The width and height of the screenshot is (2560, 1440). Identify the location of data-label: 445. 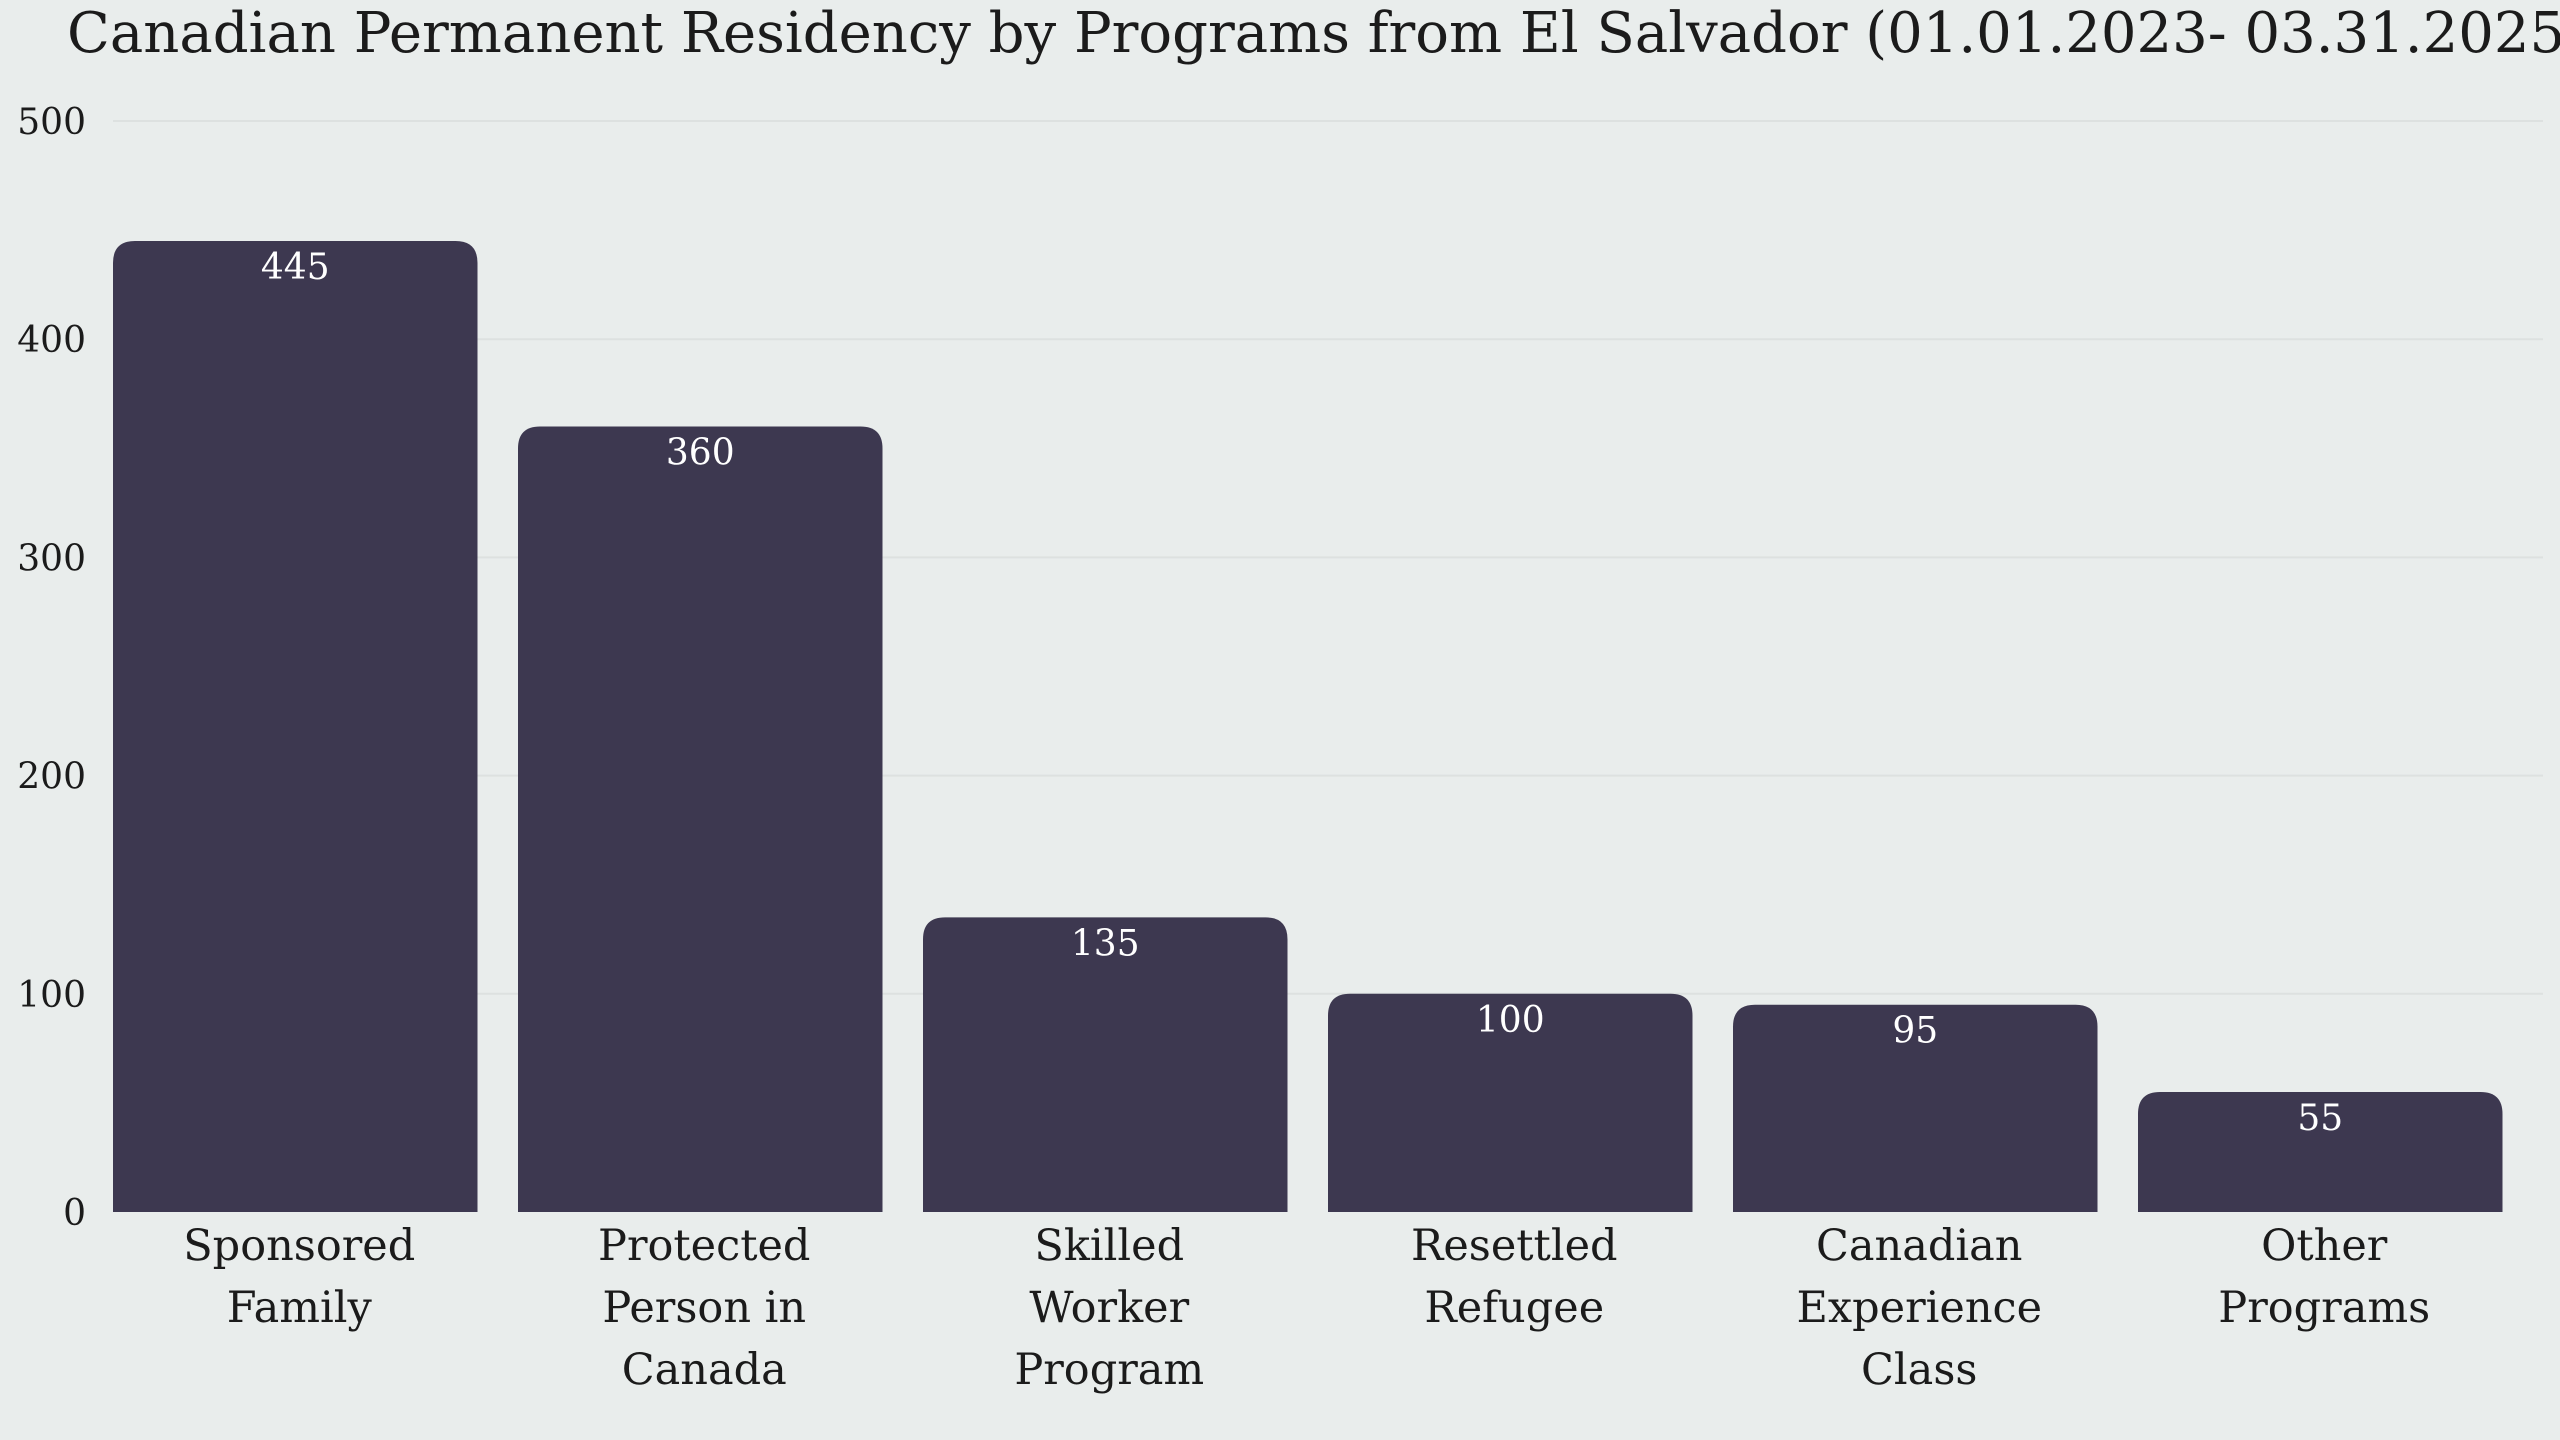
(295, 267).